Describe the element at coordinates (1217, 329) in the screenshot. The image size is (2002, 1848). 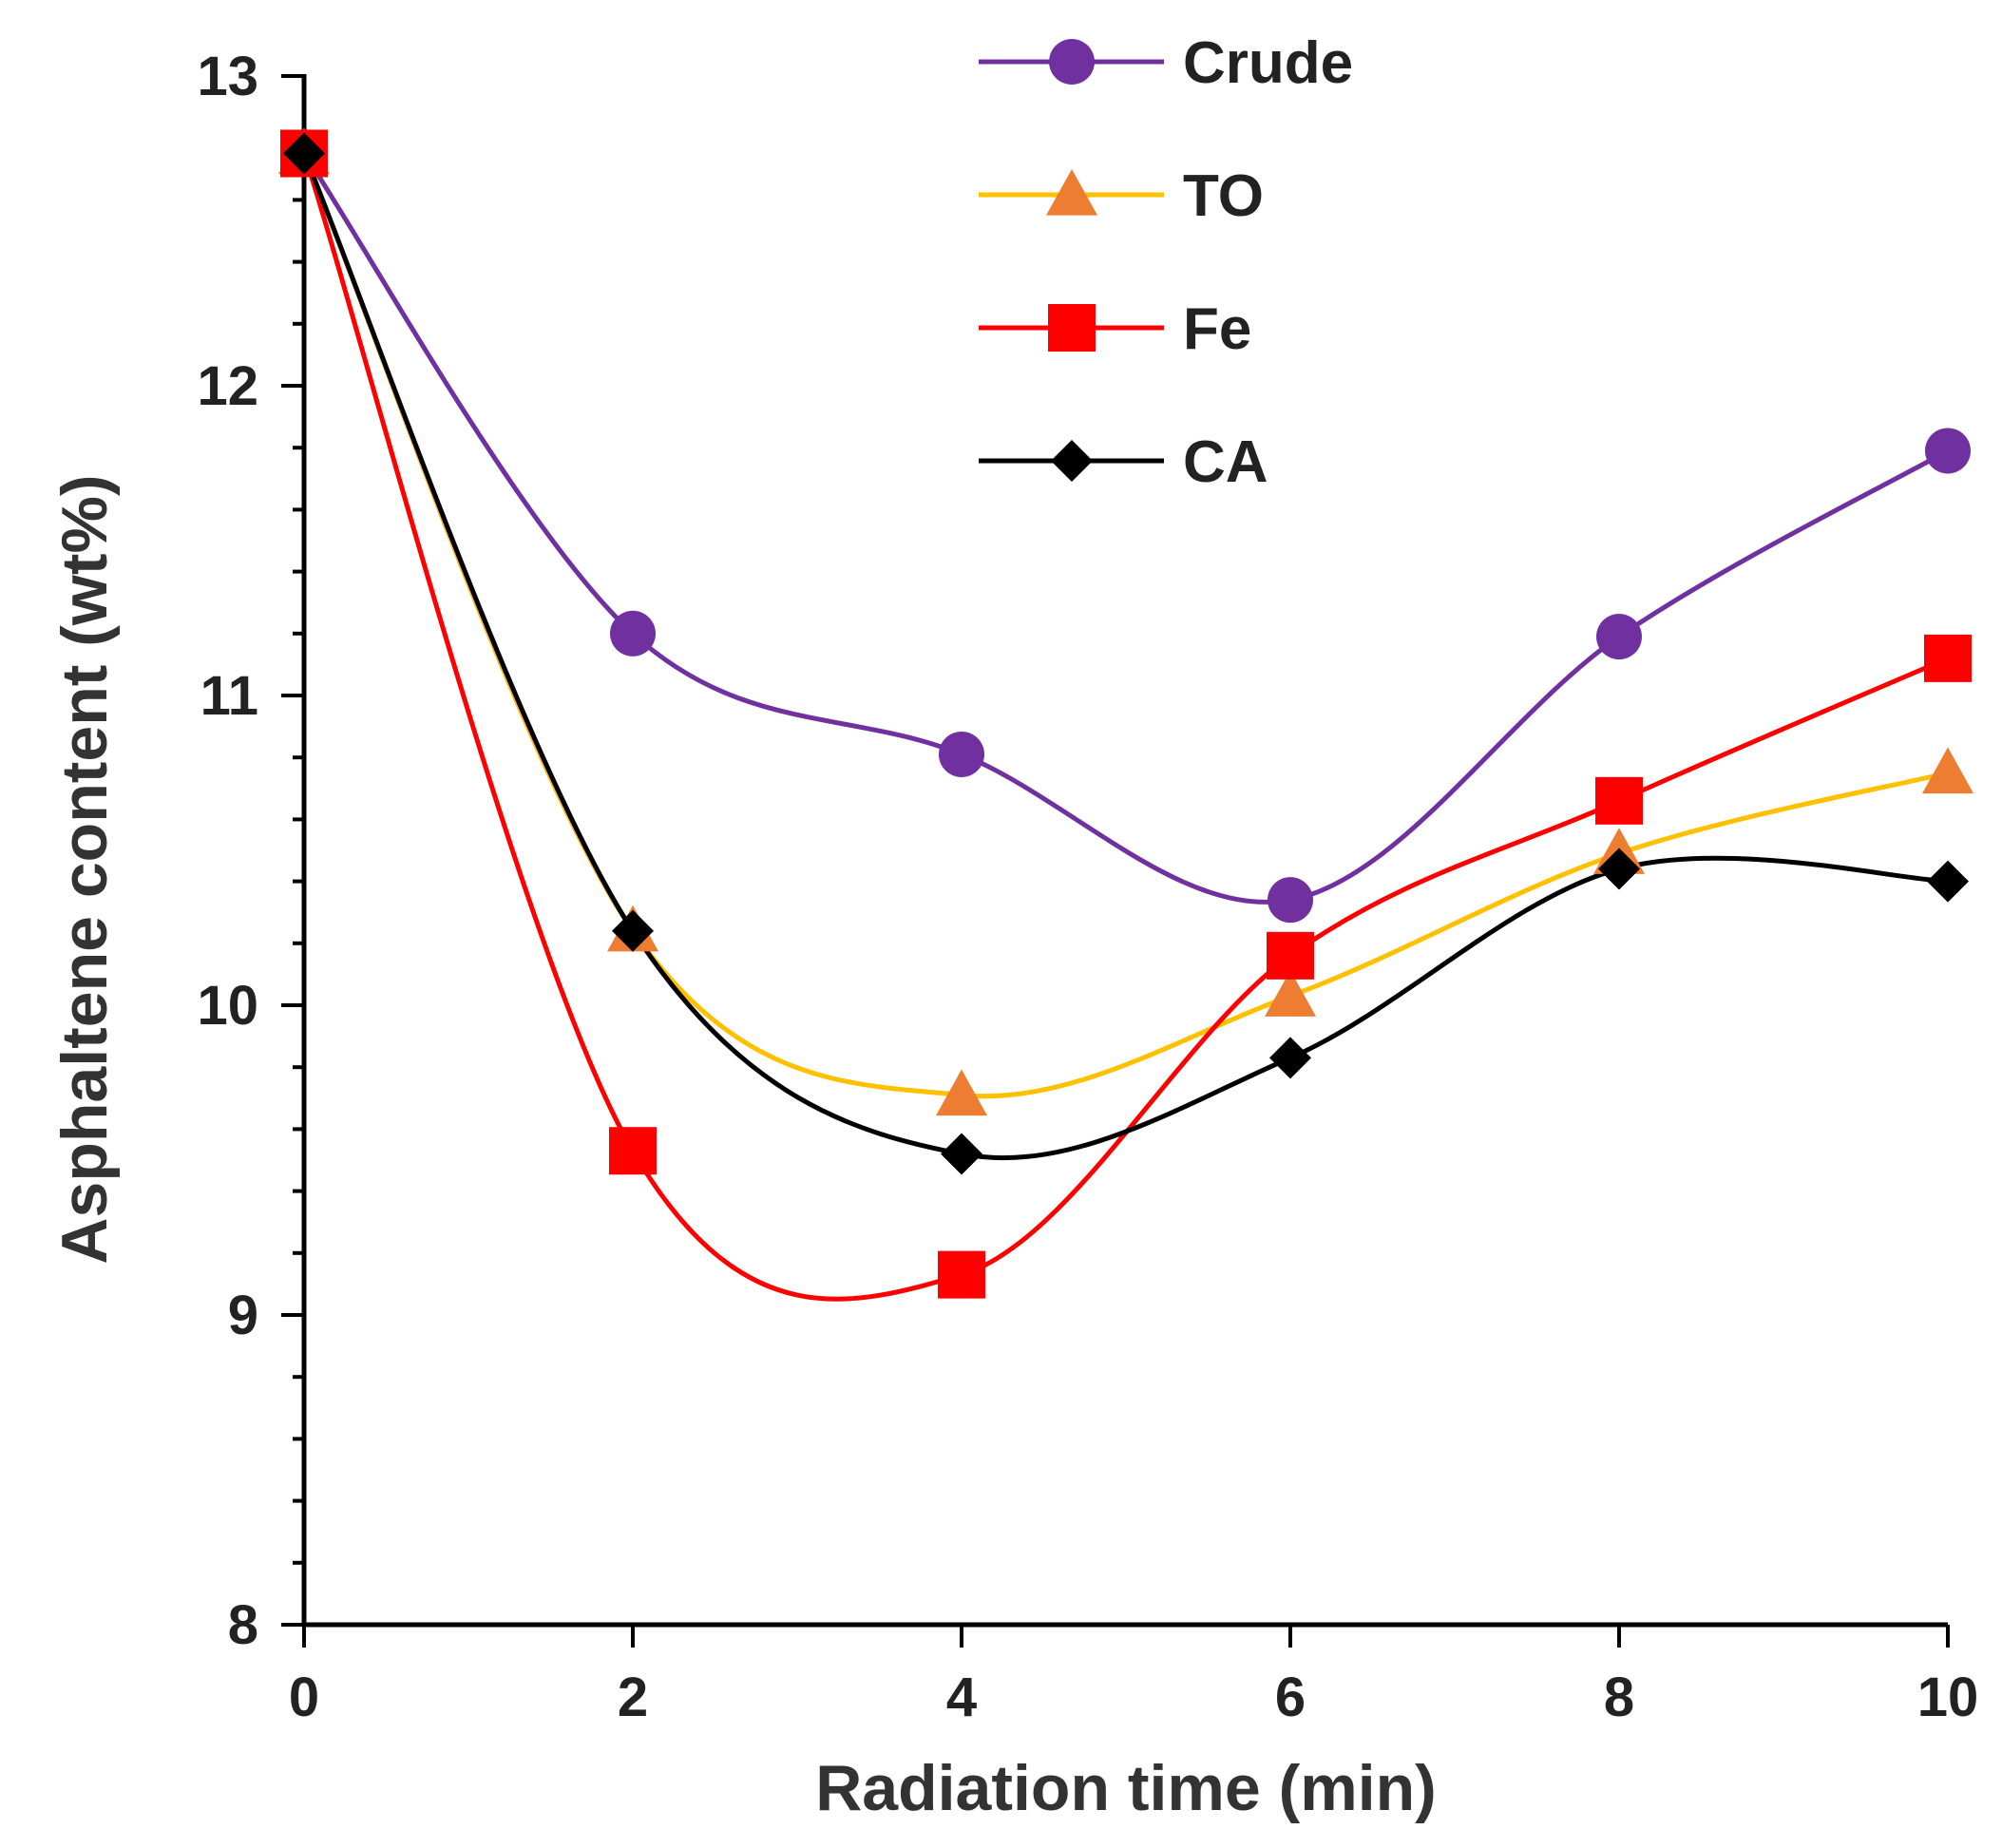
I see `legend-label-fe: Fe` at that location.